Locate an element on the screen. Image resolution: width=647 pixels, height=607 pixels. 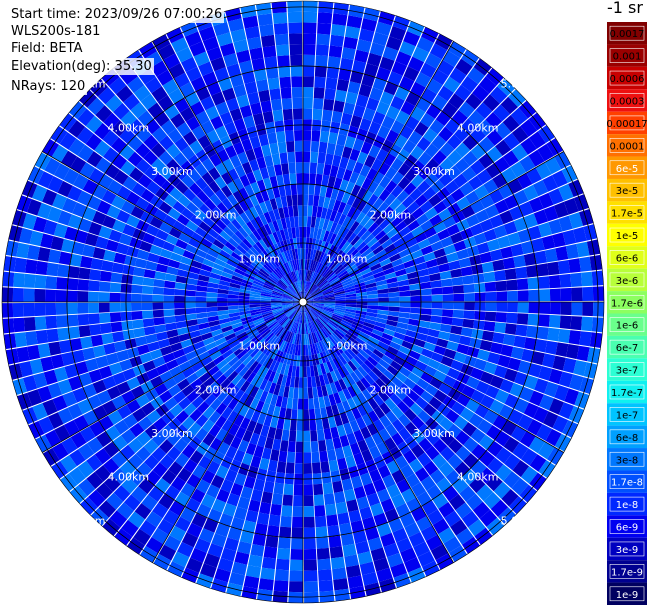
colorbar-label-box is located at coordinates (627, 347).